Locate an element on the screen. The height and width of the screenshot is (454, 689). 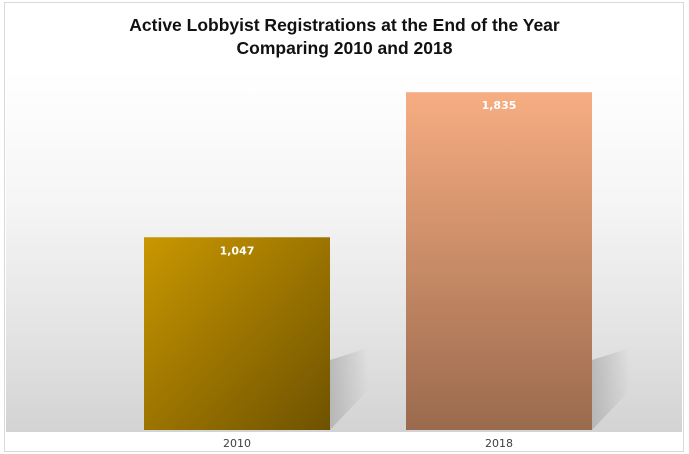
data-label-2010: 1,047 is located at coordinates (237, 250).